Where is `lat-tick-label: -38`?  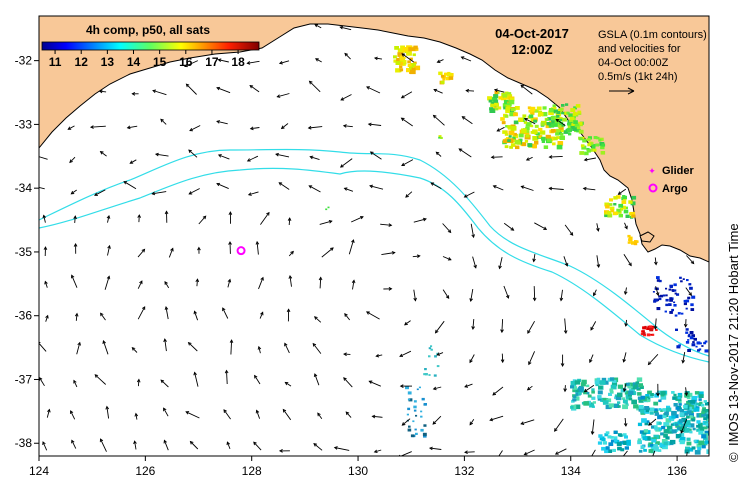
lat-tick-label: -38 is located at coordinates (24, 443).